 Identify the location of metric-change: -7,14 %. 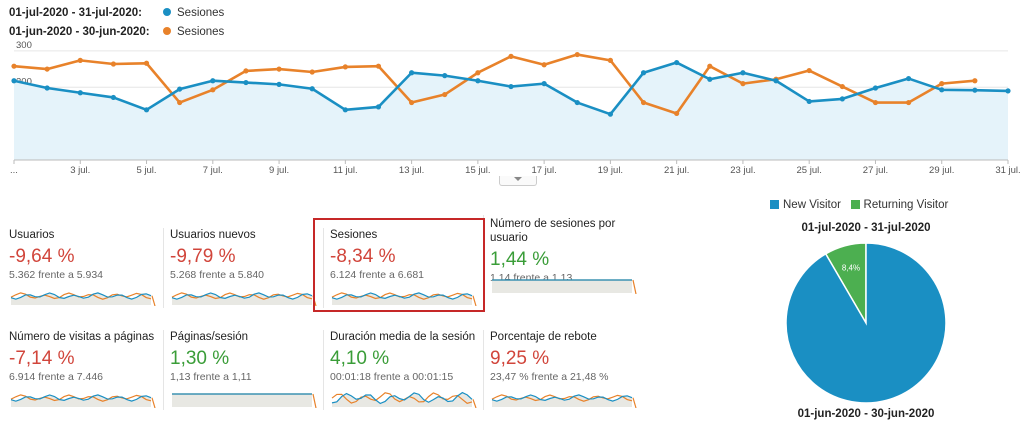
(42, 358).